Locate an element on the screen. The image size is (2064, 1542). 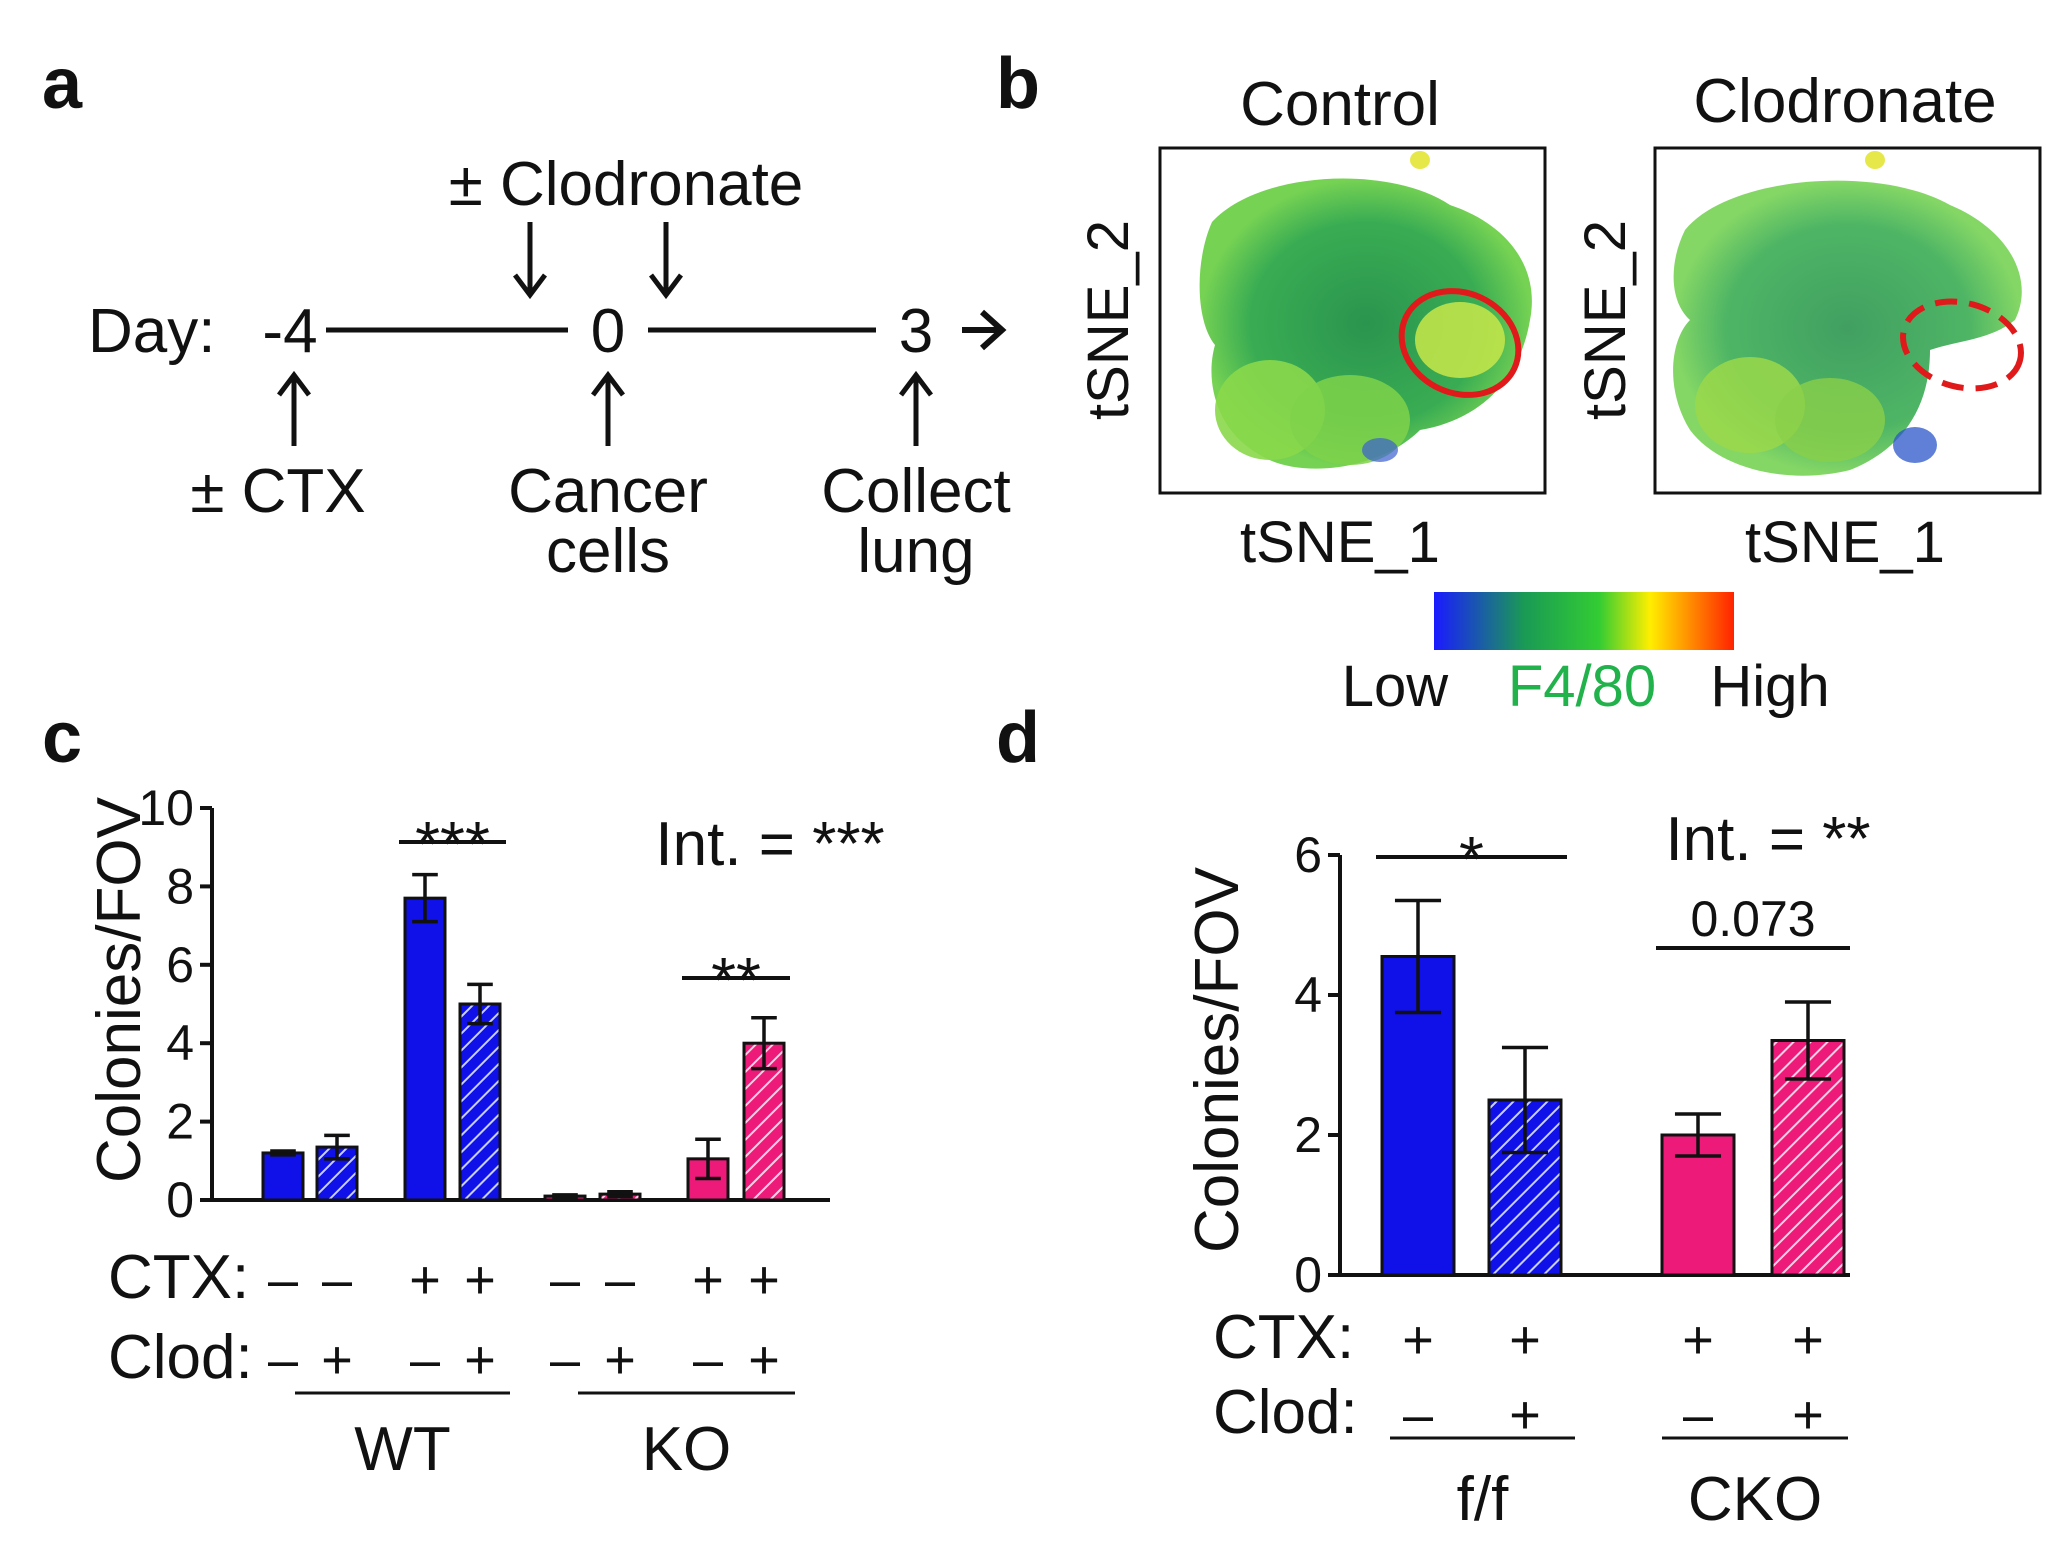
ctx-event-label: ± CTX is located at coordinates (277, 491).